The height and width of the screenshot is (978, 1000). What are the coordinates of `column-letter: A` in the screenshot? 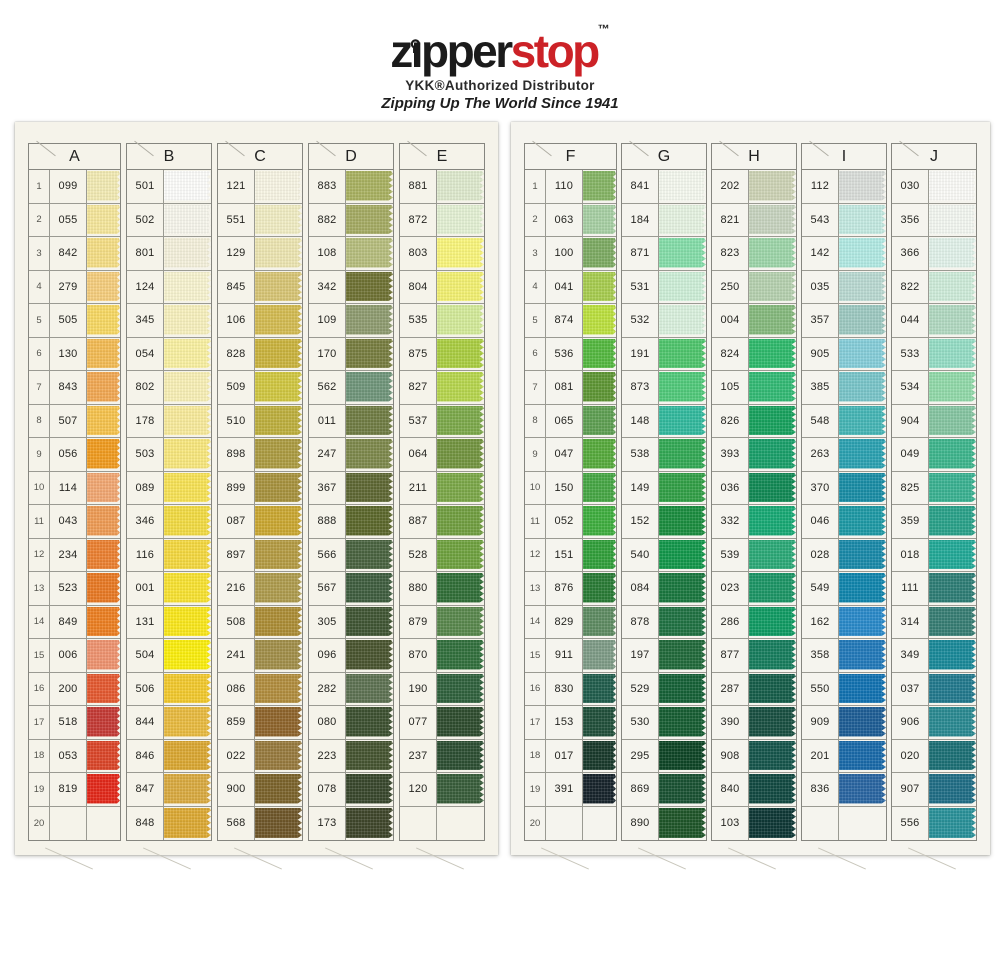 It's located at (74, 156).